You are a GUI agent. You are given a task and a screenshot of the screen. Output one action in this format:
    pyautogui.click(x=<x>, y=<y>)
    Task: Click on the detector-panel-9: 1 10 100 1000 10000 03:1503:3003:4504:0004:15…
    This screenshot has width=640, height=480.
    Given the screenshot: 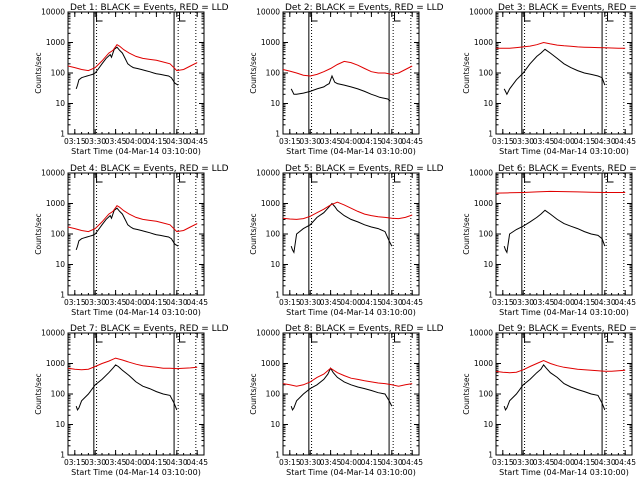 What is the action you would take?
    pyautogui.click(x=551, y=400)
    